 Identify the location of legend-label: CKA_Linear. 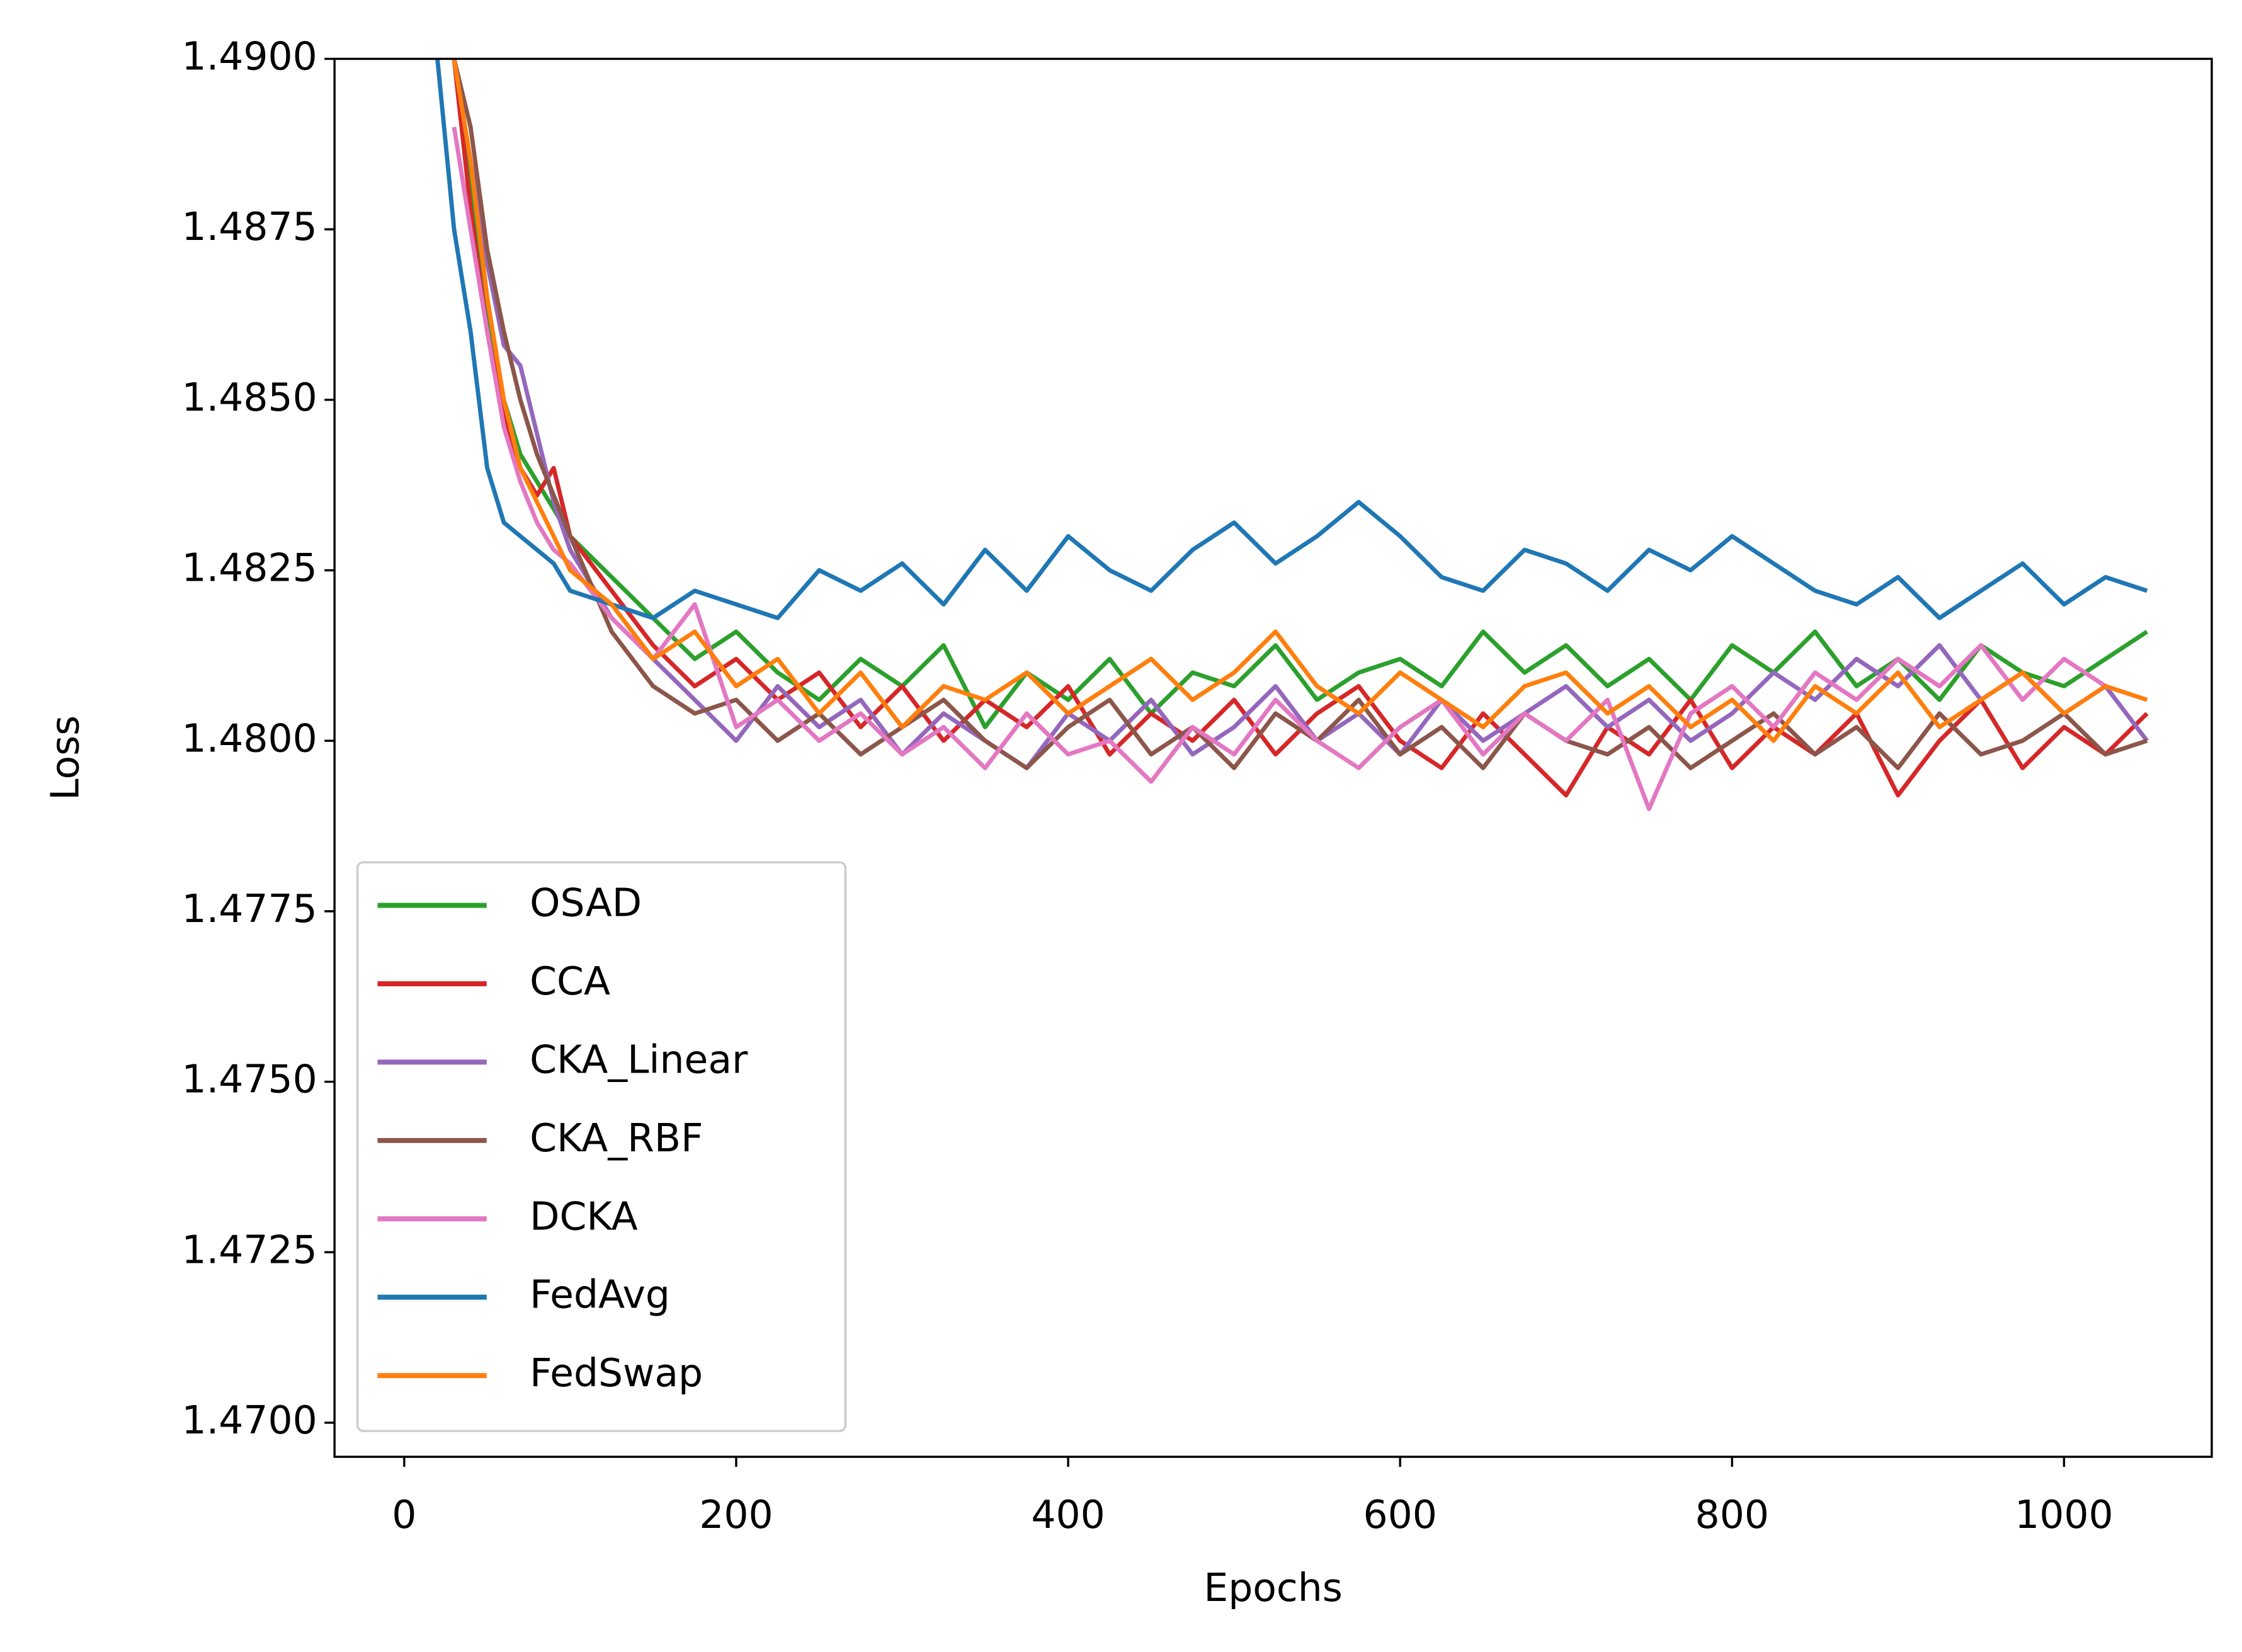
(639, 1060).